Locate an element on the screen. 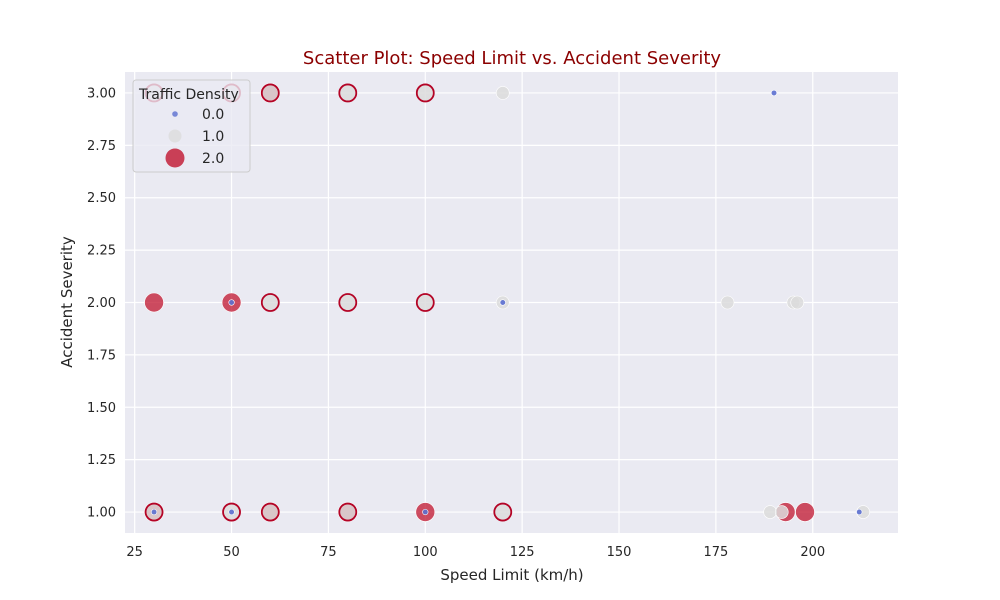  x-tick-label: 50 is located at coordinates (231, 552).